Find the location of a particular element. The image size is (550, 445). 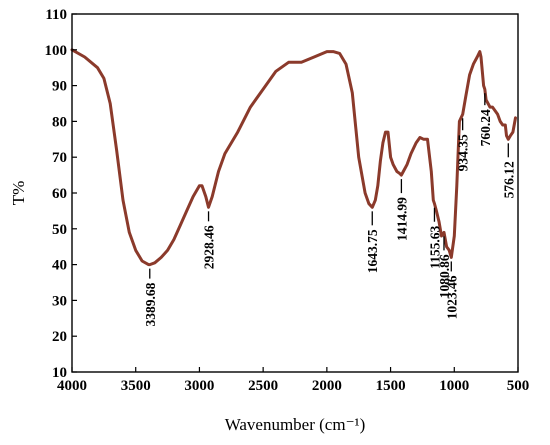

y-tick-label: 30 is located at coordinates (59, 301).